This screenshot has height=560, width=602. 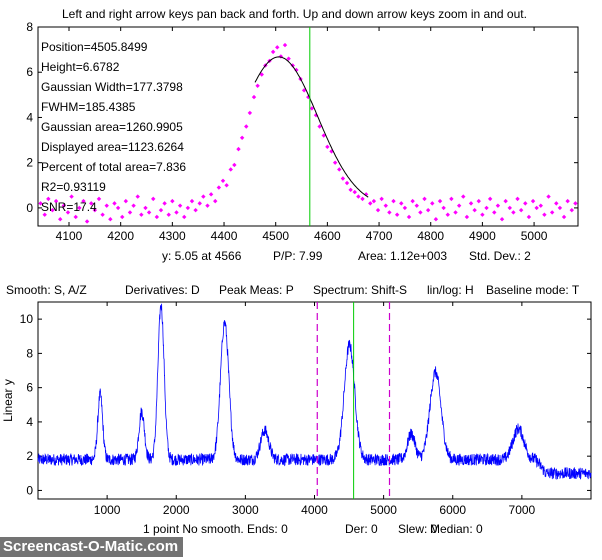 What do you see at coordinates (327, 236) in the screenshot?
I see `top-x-tick-label: 4600` at bounding box center [327, 236].